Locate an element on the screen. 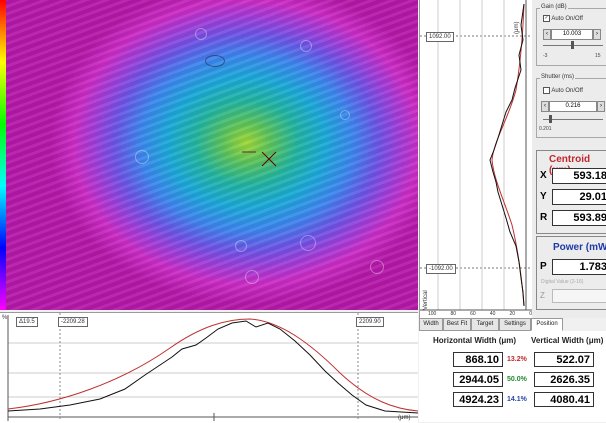  vertical-unit-label: (μm) is located at coordinates (517, 27).